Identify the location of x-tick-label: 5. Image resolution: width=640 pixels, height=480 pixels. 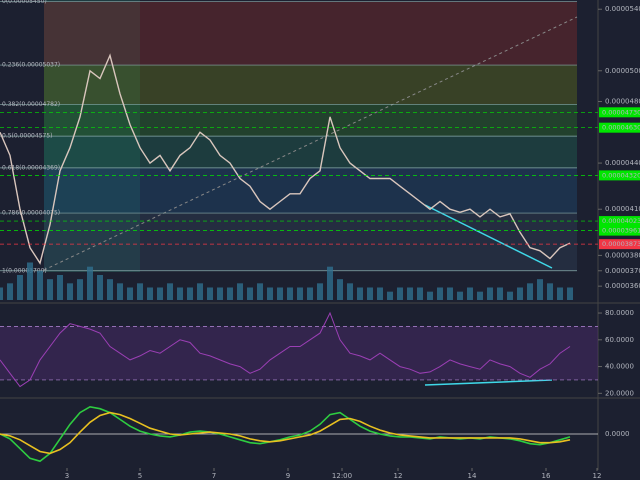
(140, 476).